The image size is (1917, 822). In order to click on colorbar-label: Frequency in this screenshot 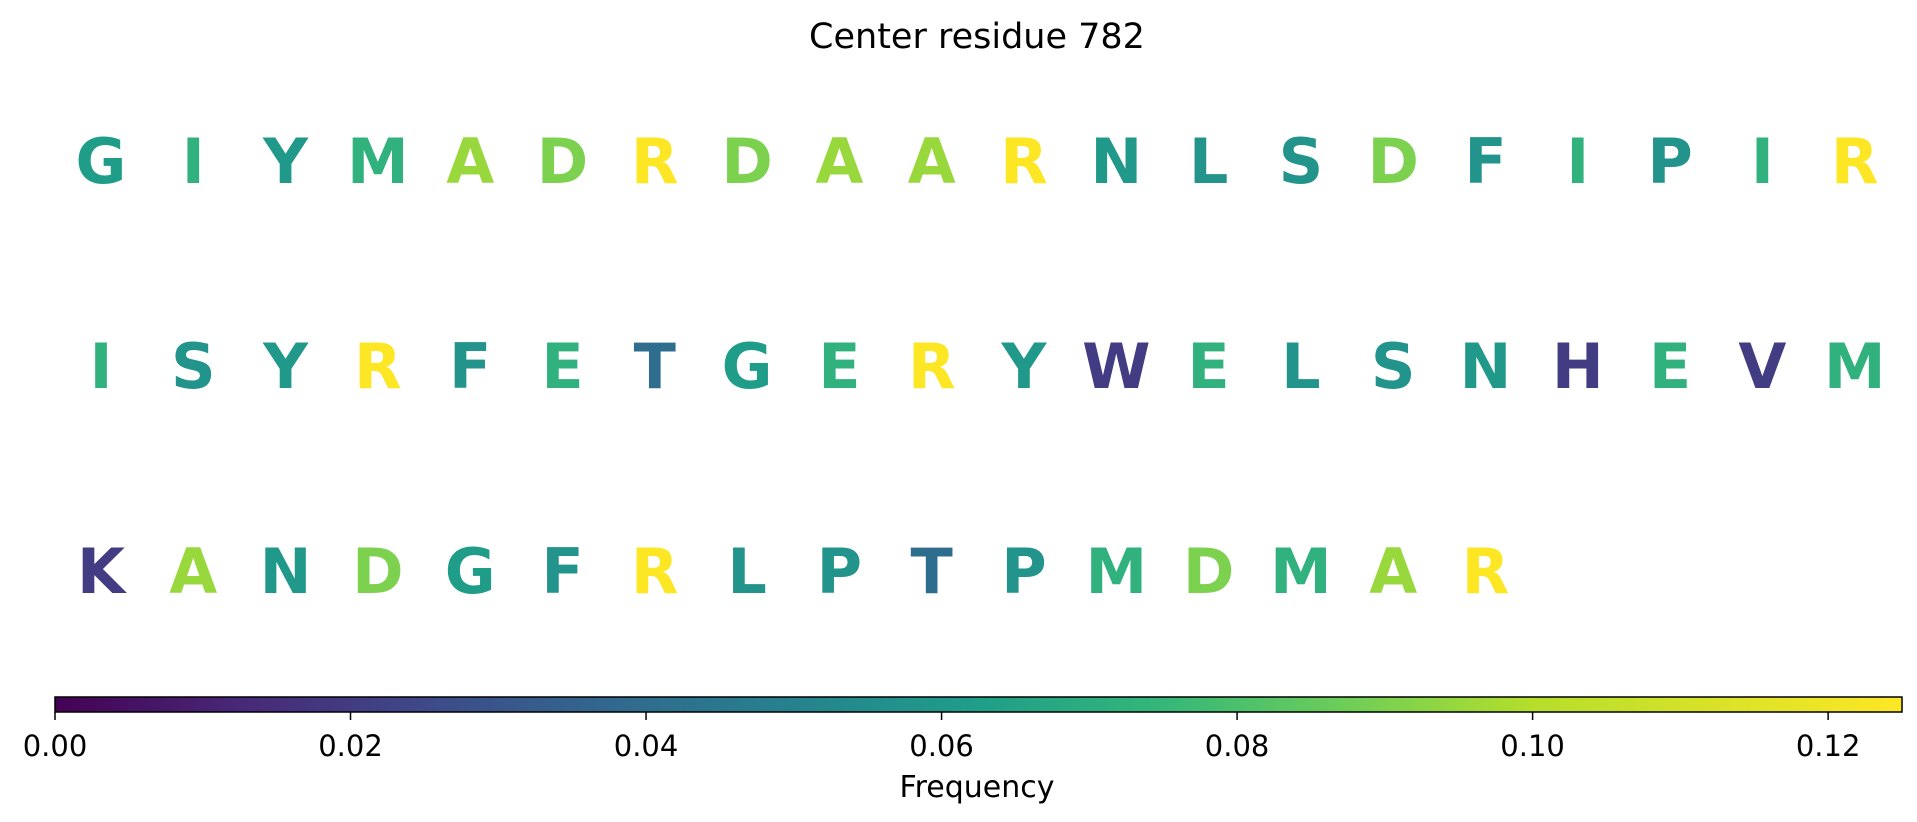, I will do `click(977, 787)`.